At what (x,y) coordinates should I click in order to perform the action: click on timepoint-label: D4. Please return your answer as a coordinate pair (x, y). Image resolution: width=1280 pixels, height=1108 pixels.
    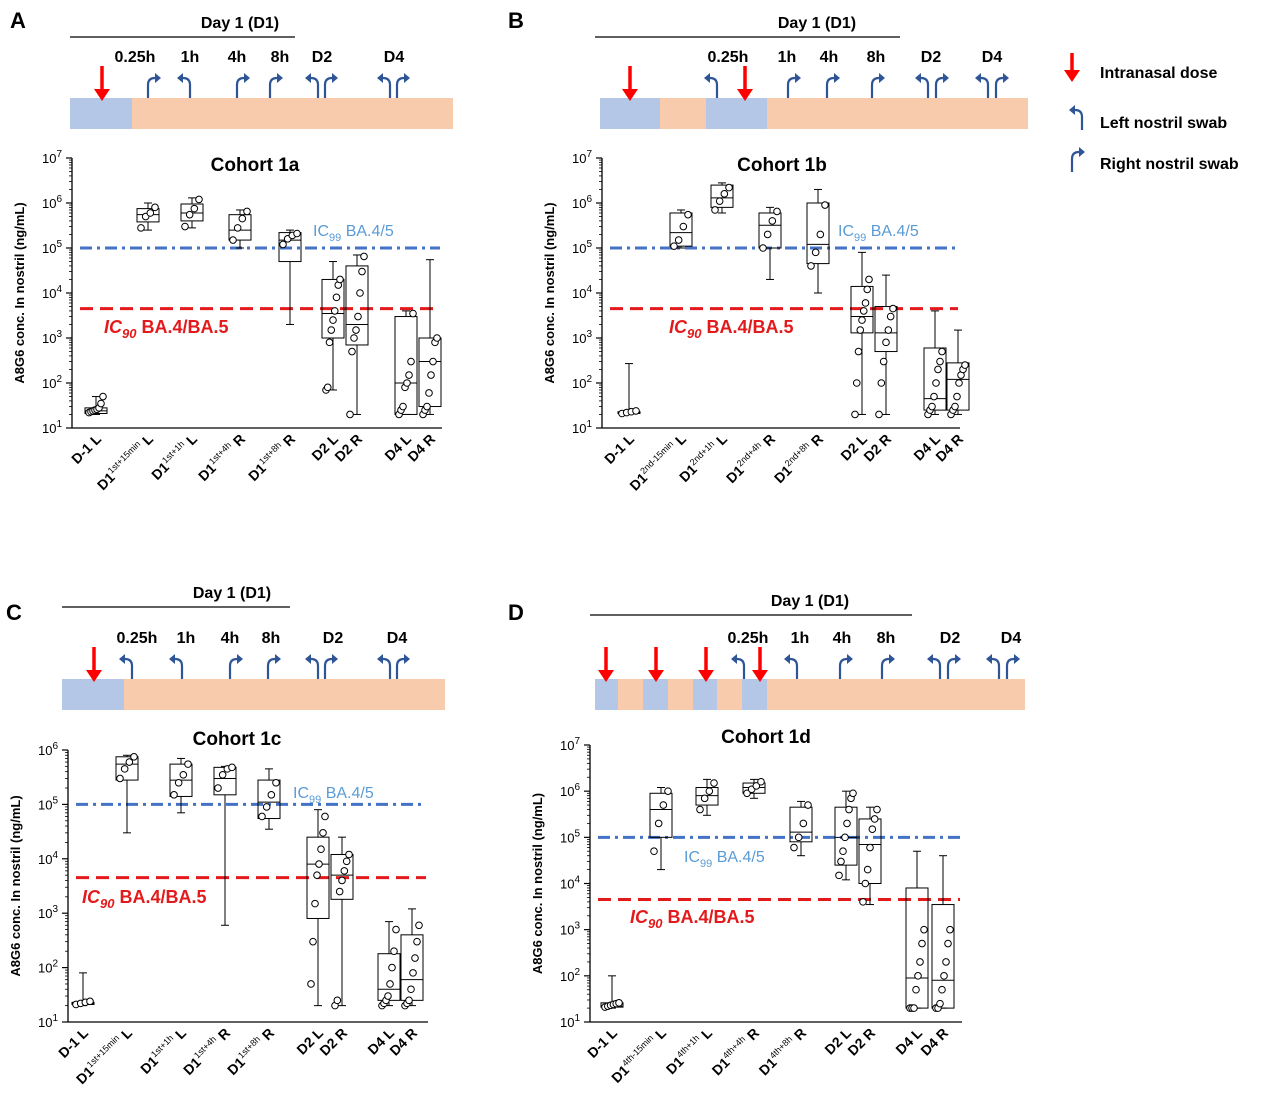
    Looking at the image, I should click on (992, 57).